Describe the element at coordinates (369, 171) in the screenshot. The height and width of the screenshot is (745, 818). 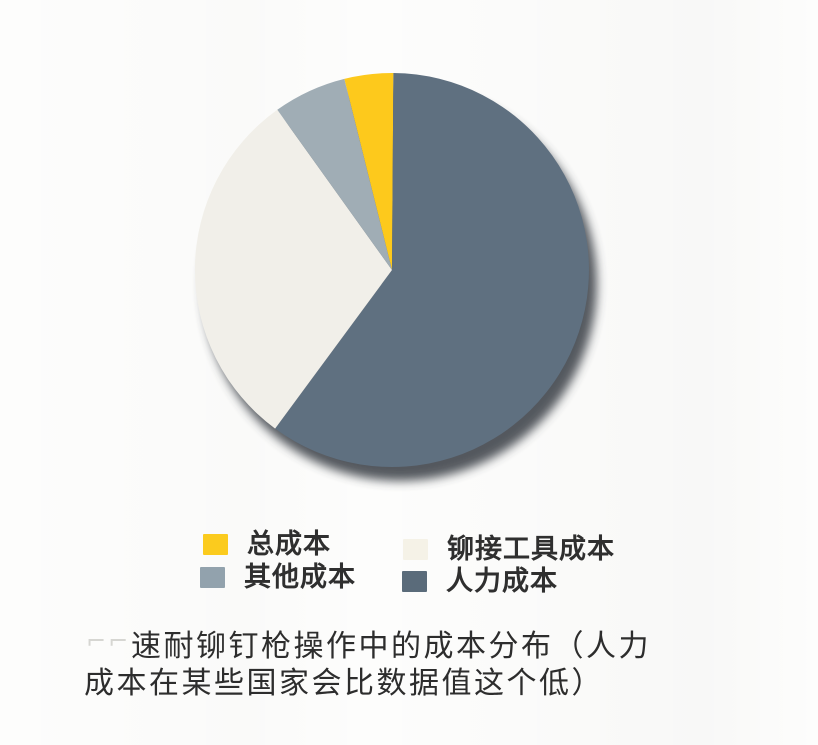
I see `pie-slice-总成本` at that location.